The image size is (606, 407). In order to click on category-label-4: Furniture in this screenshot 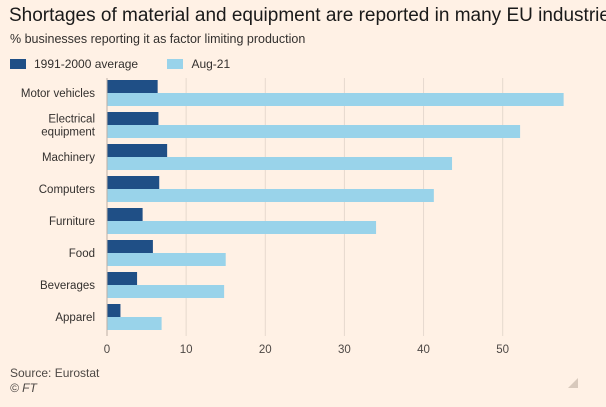, I will do `click(72, 222)`.